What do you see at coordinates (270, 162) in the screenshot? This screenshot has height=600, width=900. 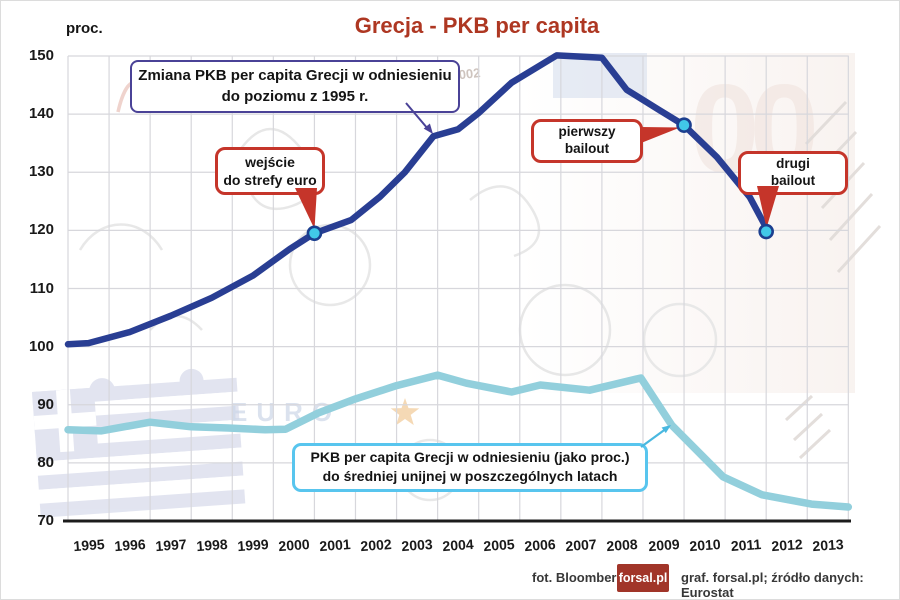 I see `callout-euro-line1: wejście` at bounding box center [270, 162].